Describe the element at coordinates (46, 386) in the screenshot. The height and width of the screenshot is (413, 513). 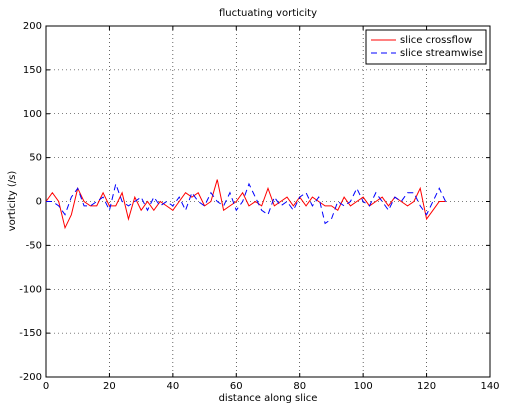
I see `x-tick-label: 0` at that location.